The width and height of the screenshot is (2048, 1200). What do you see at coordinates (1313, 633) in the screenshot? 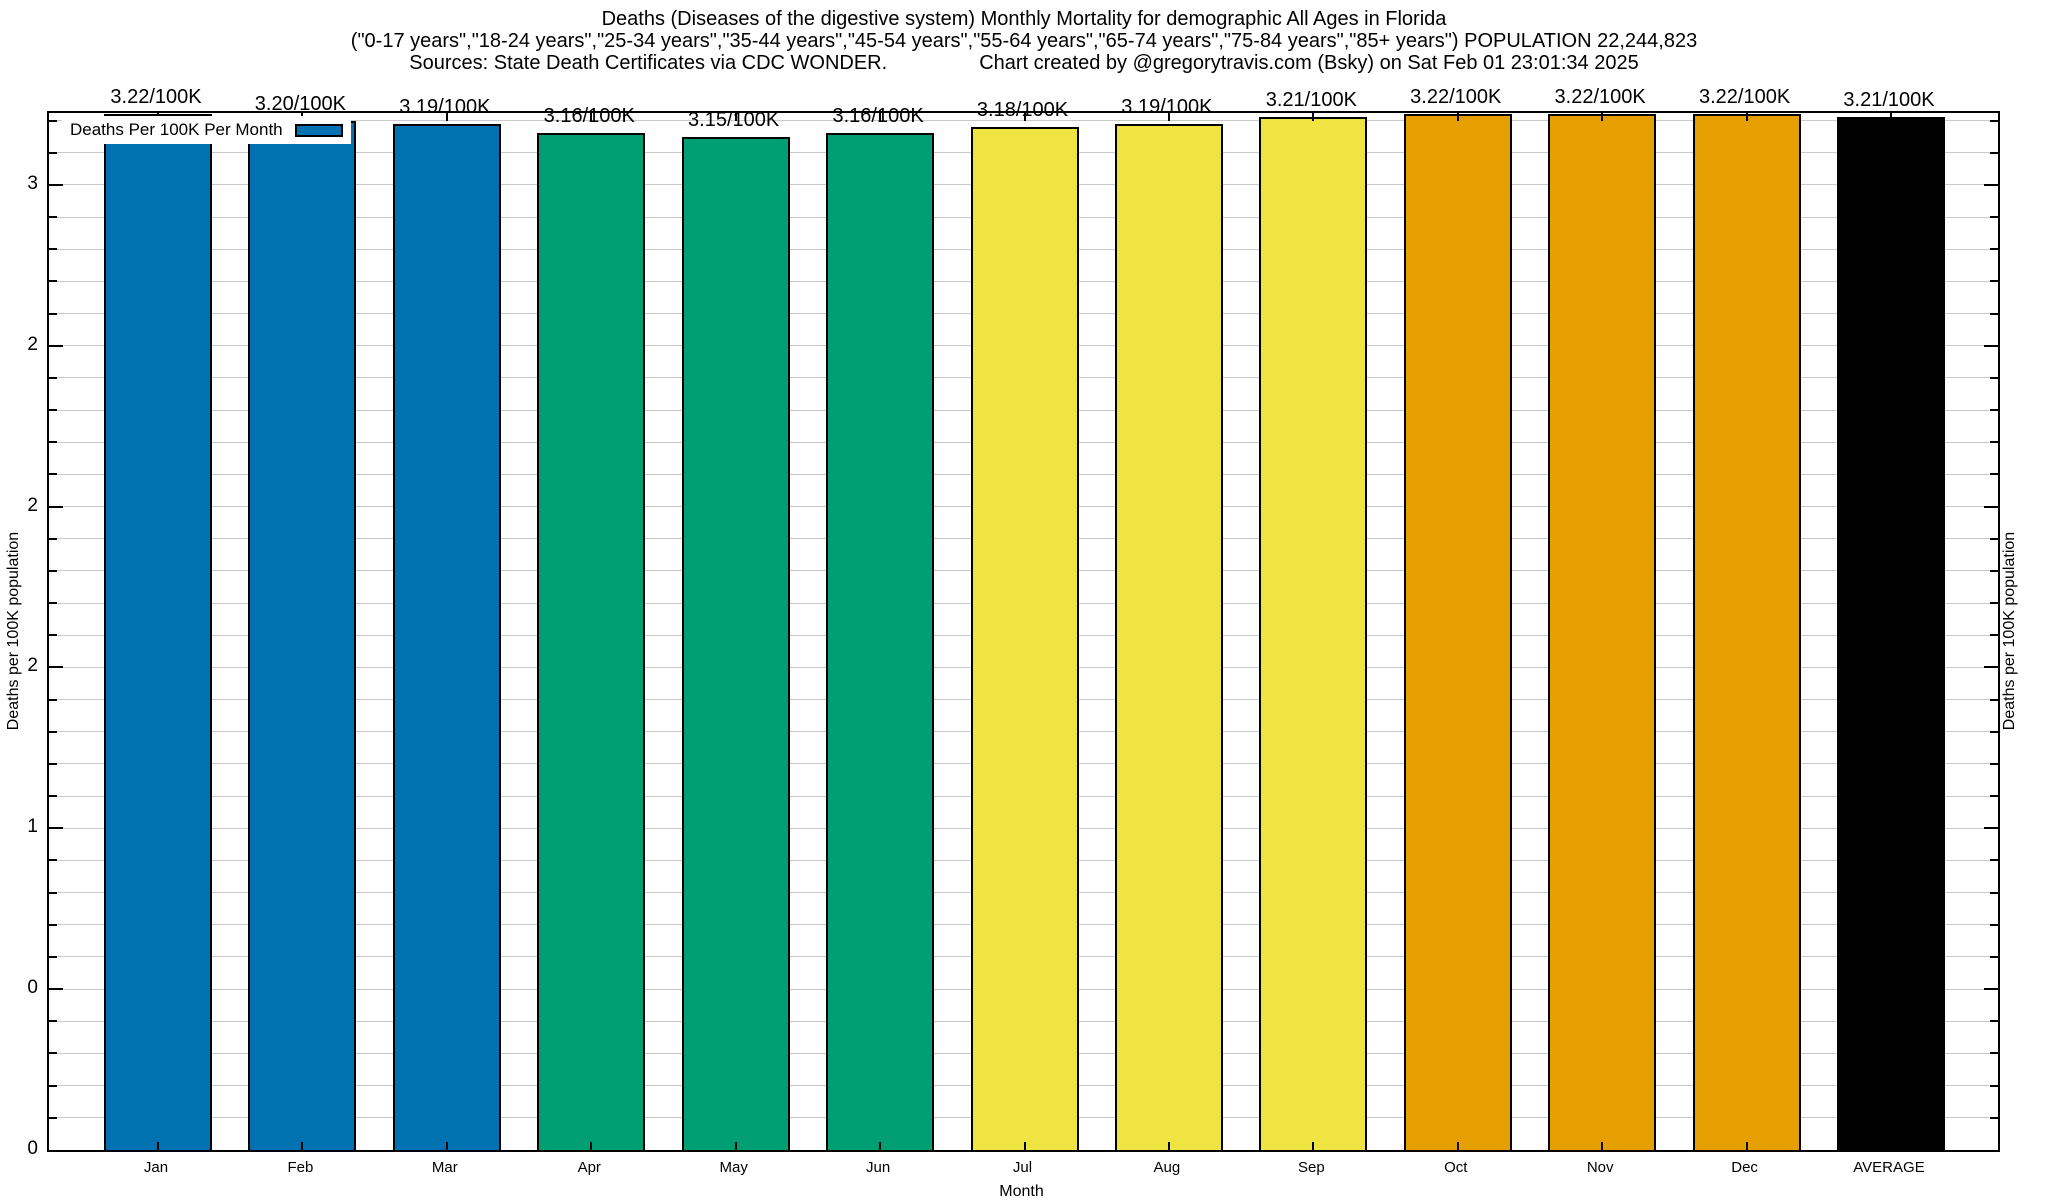
I see `bar-sep` at bounding box center [1313, 633].